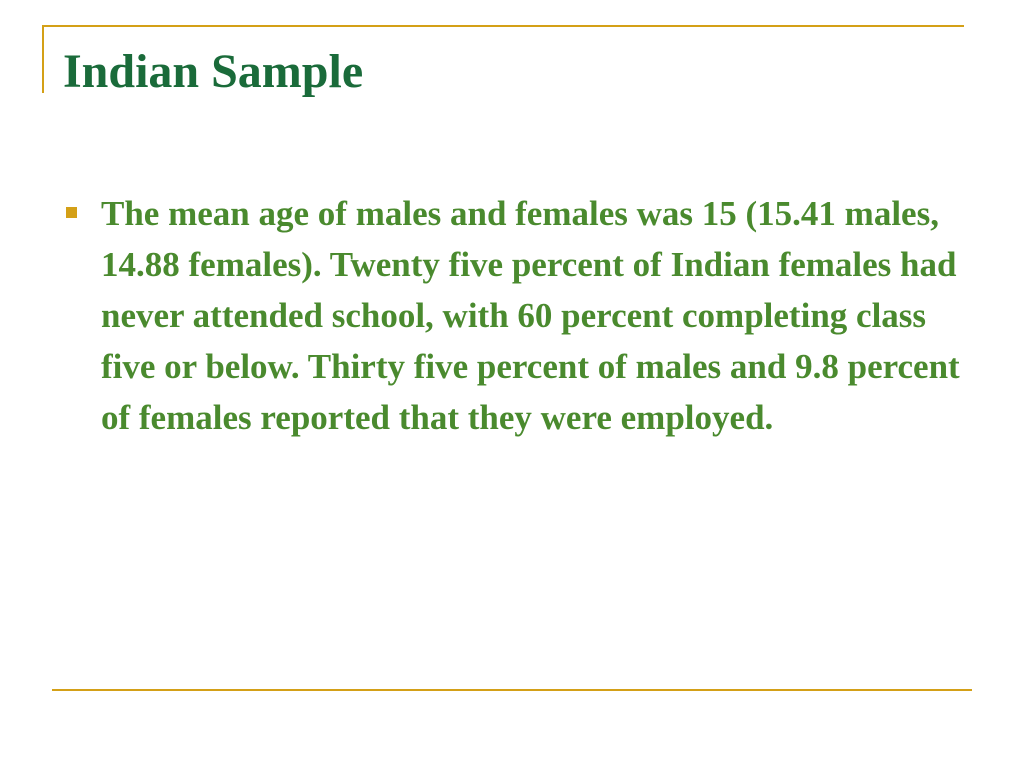 Image resolution: width=1024 pixels, height=768 pixels. Describe the element at coordinates (71, 212) in the screenshot. I see `bullet-square-icon` at that location.